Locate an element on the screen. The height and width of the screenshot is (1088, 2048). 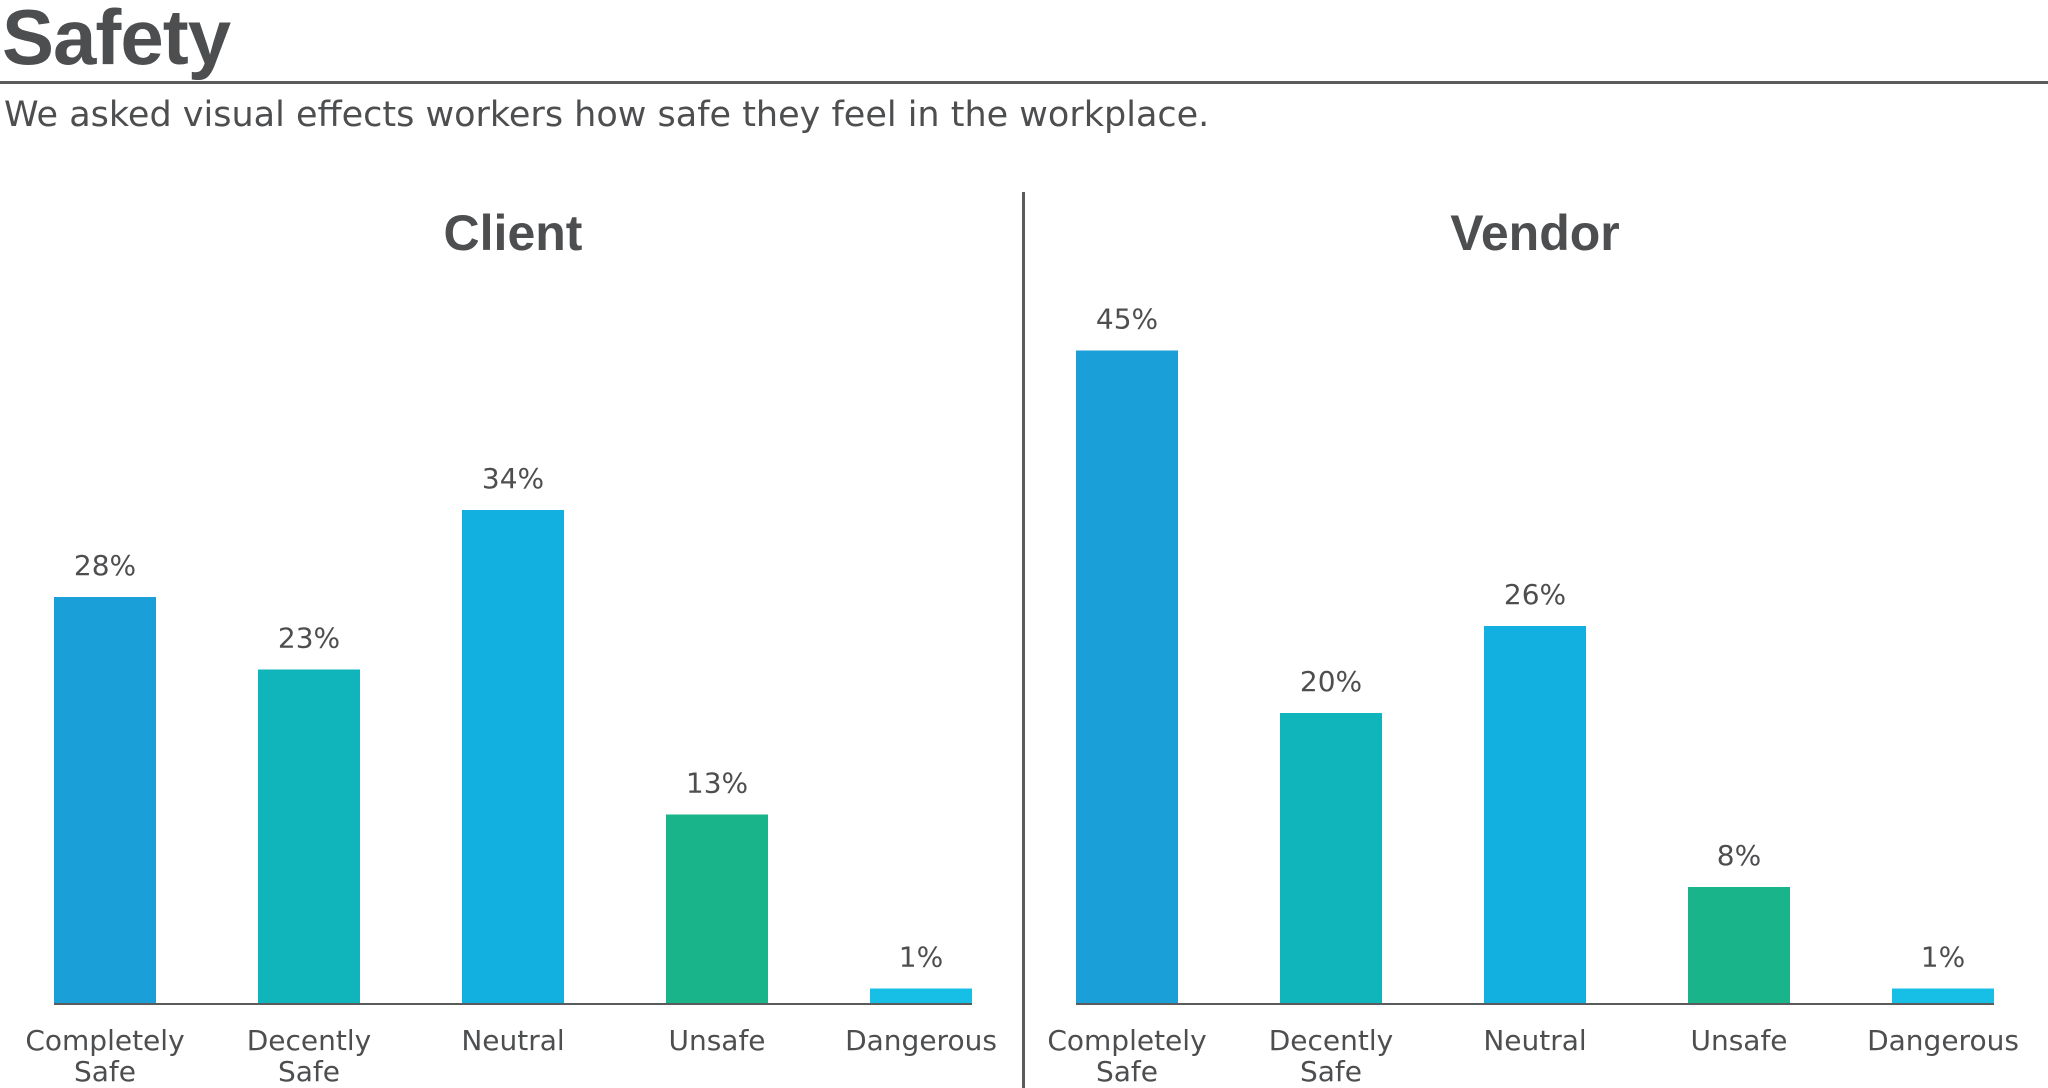
client-value-label-2: 34% is located at coordinates (513, 478).